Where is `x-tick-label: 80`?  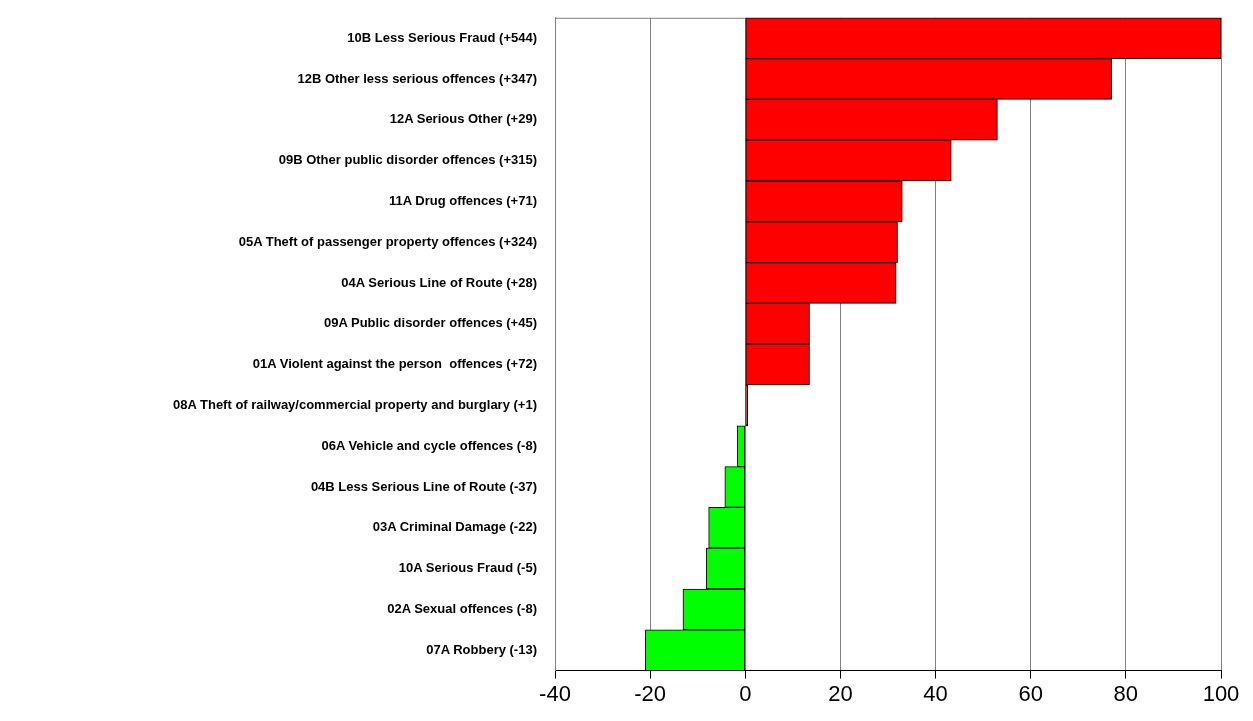 x-tick-label: 80 is located at coordinates (1126, 693).